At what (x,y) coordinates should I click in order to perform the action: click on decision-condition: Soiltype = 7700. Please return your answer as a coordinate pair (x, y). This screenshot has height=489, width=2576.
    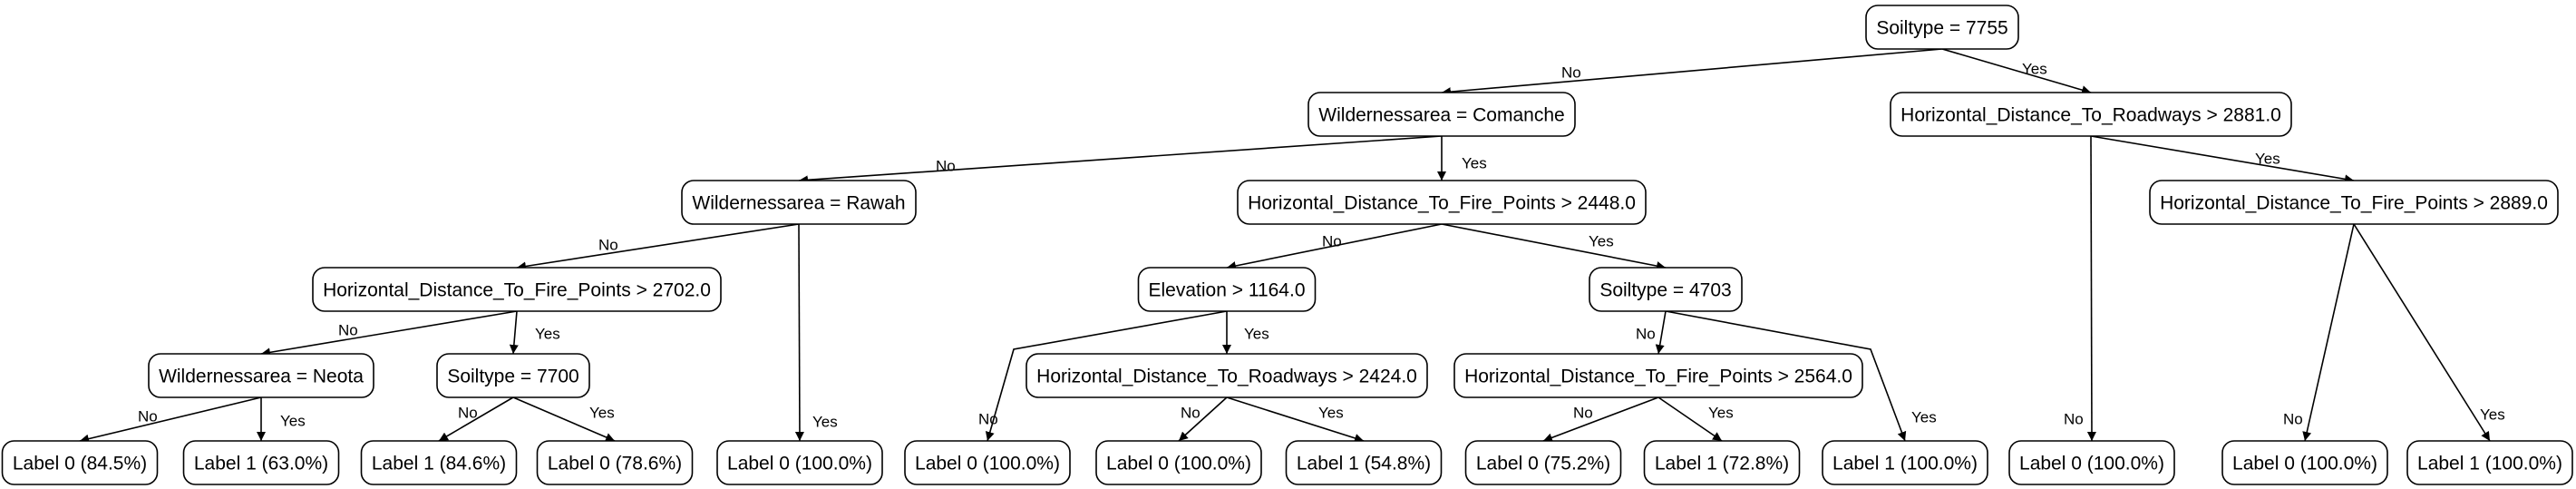
    Looking at the image, I should click on (512, 377).